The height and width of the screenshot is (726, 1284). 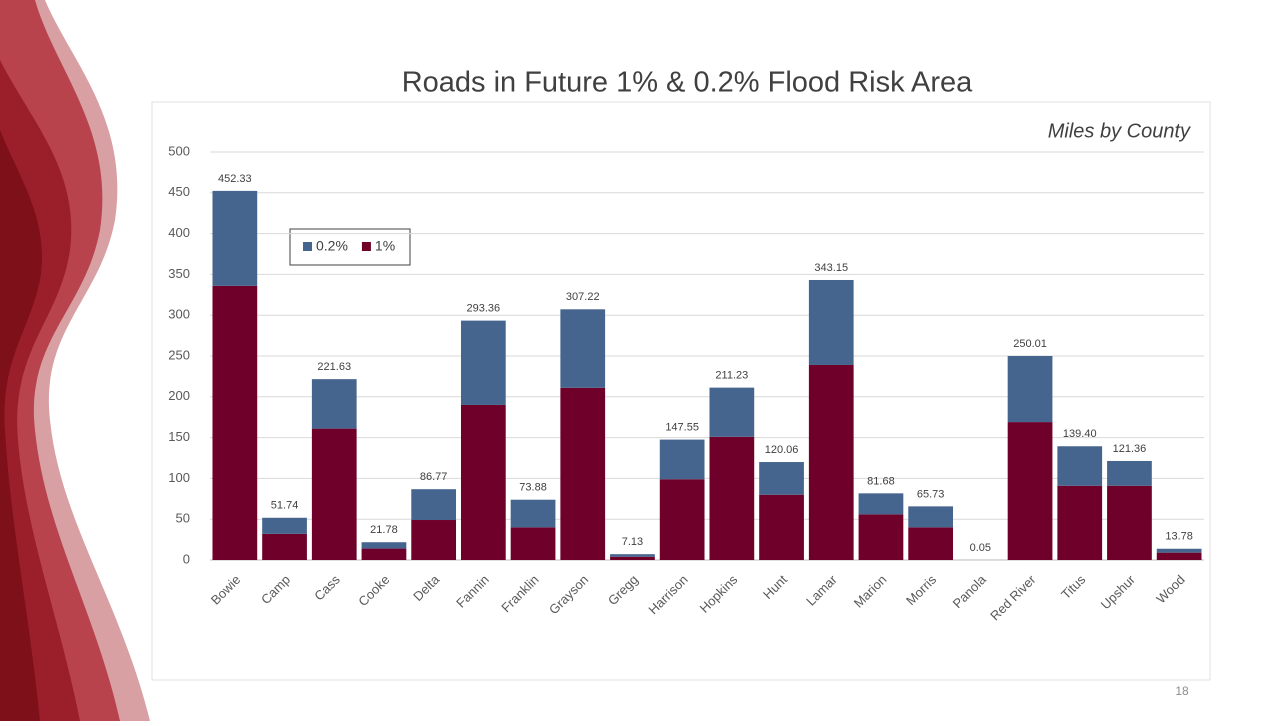 I want to click on total-label: 65.73, so click(x=931, y=494).